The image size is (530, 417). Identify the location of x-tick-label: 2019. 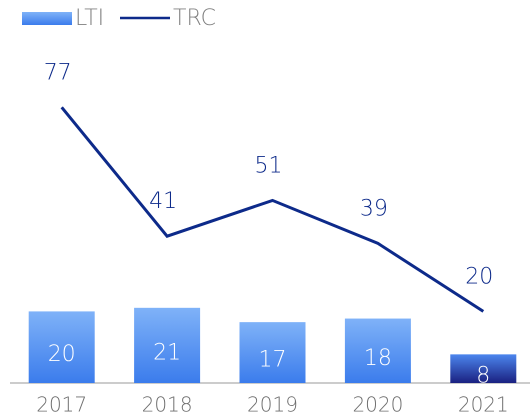
(272, 405).